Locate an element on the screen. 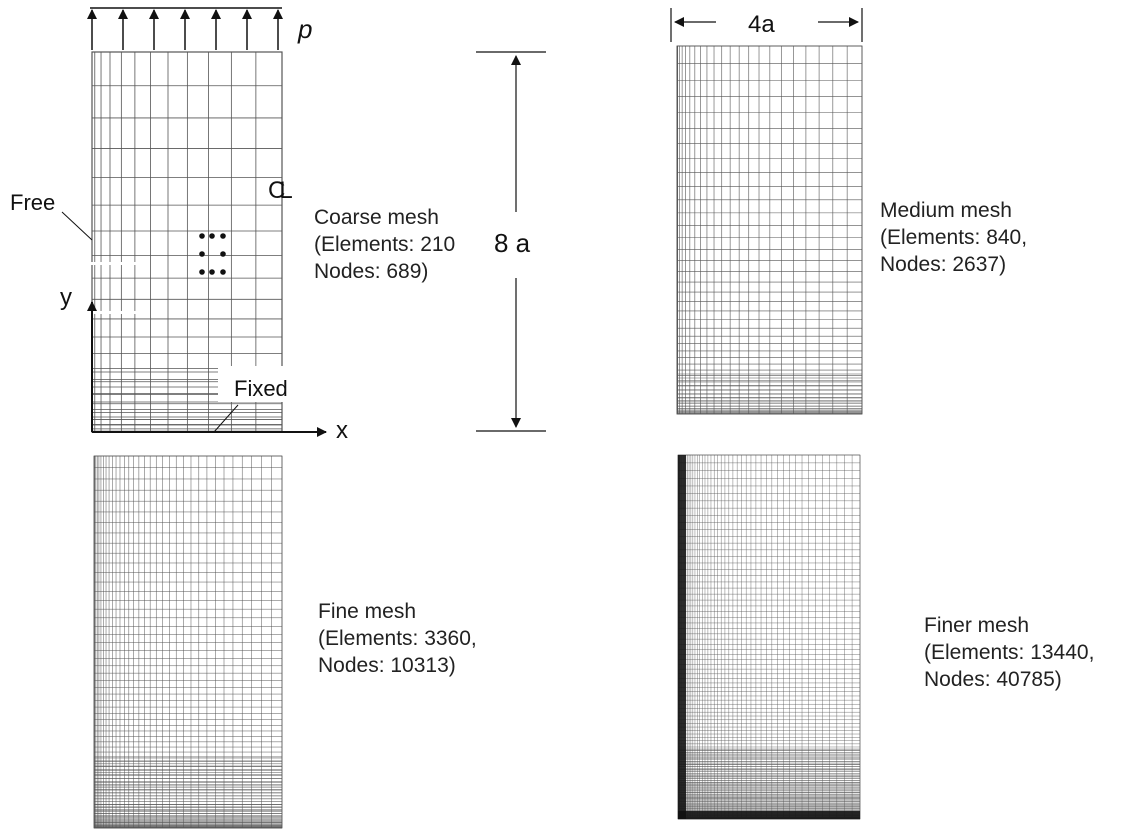 This screenshot has width=1130, height=830. coarse-mesh-nodes: Nodes: 689) is located at coordinates (371, 271).